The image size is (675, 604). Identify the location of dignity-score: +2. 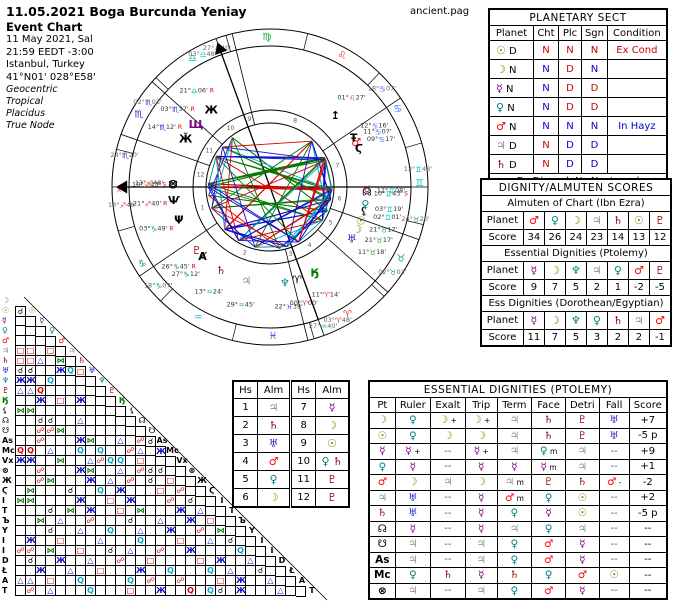
(648, 497).